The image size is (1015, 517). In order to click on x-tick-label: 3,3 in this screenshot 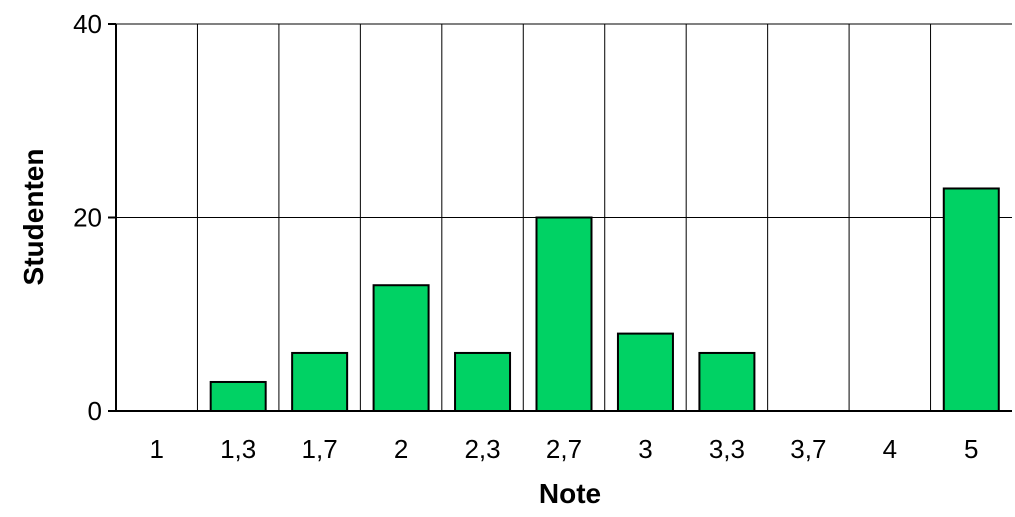, I will do `click(727, 449)`.